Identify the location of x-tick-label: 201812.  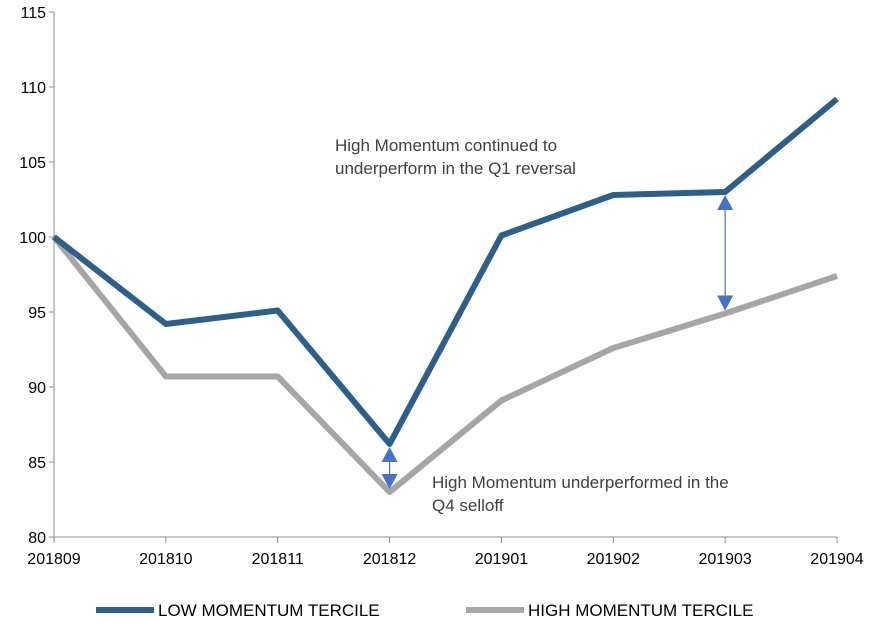
(389, 559).